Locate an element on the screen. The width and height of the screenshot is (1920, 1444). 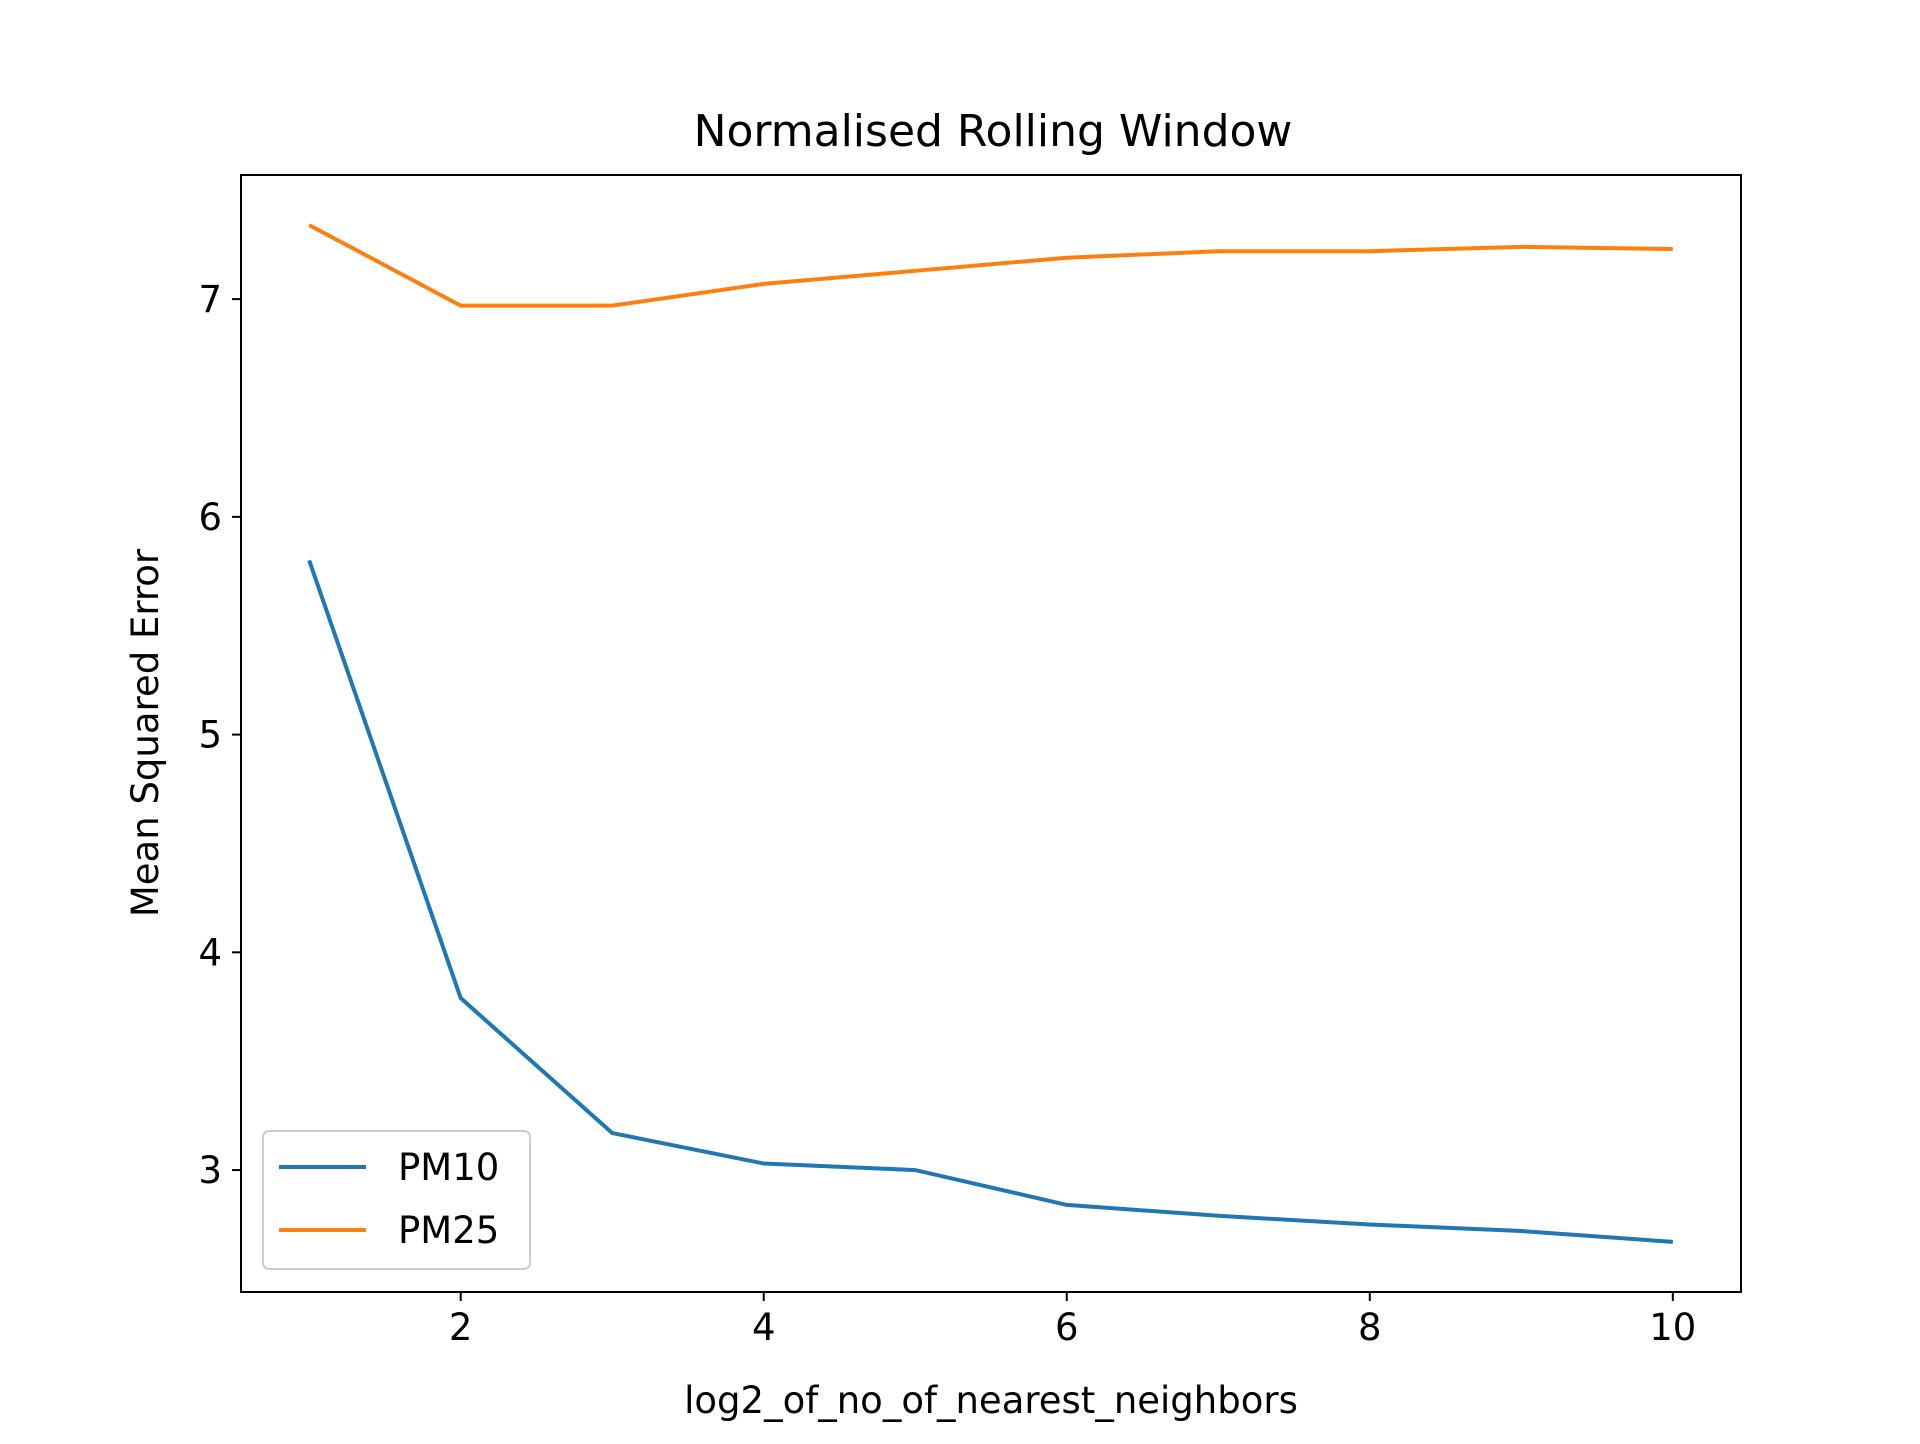
y-tick-label-5: 5 is located at coordinates (210, 735).